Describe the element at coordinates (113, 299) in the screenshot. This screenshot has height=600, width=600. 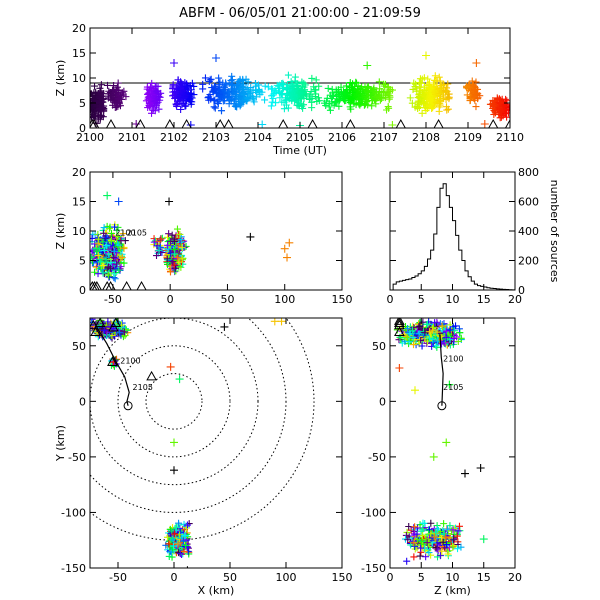
I see `x-tick-label: -50` at that location.